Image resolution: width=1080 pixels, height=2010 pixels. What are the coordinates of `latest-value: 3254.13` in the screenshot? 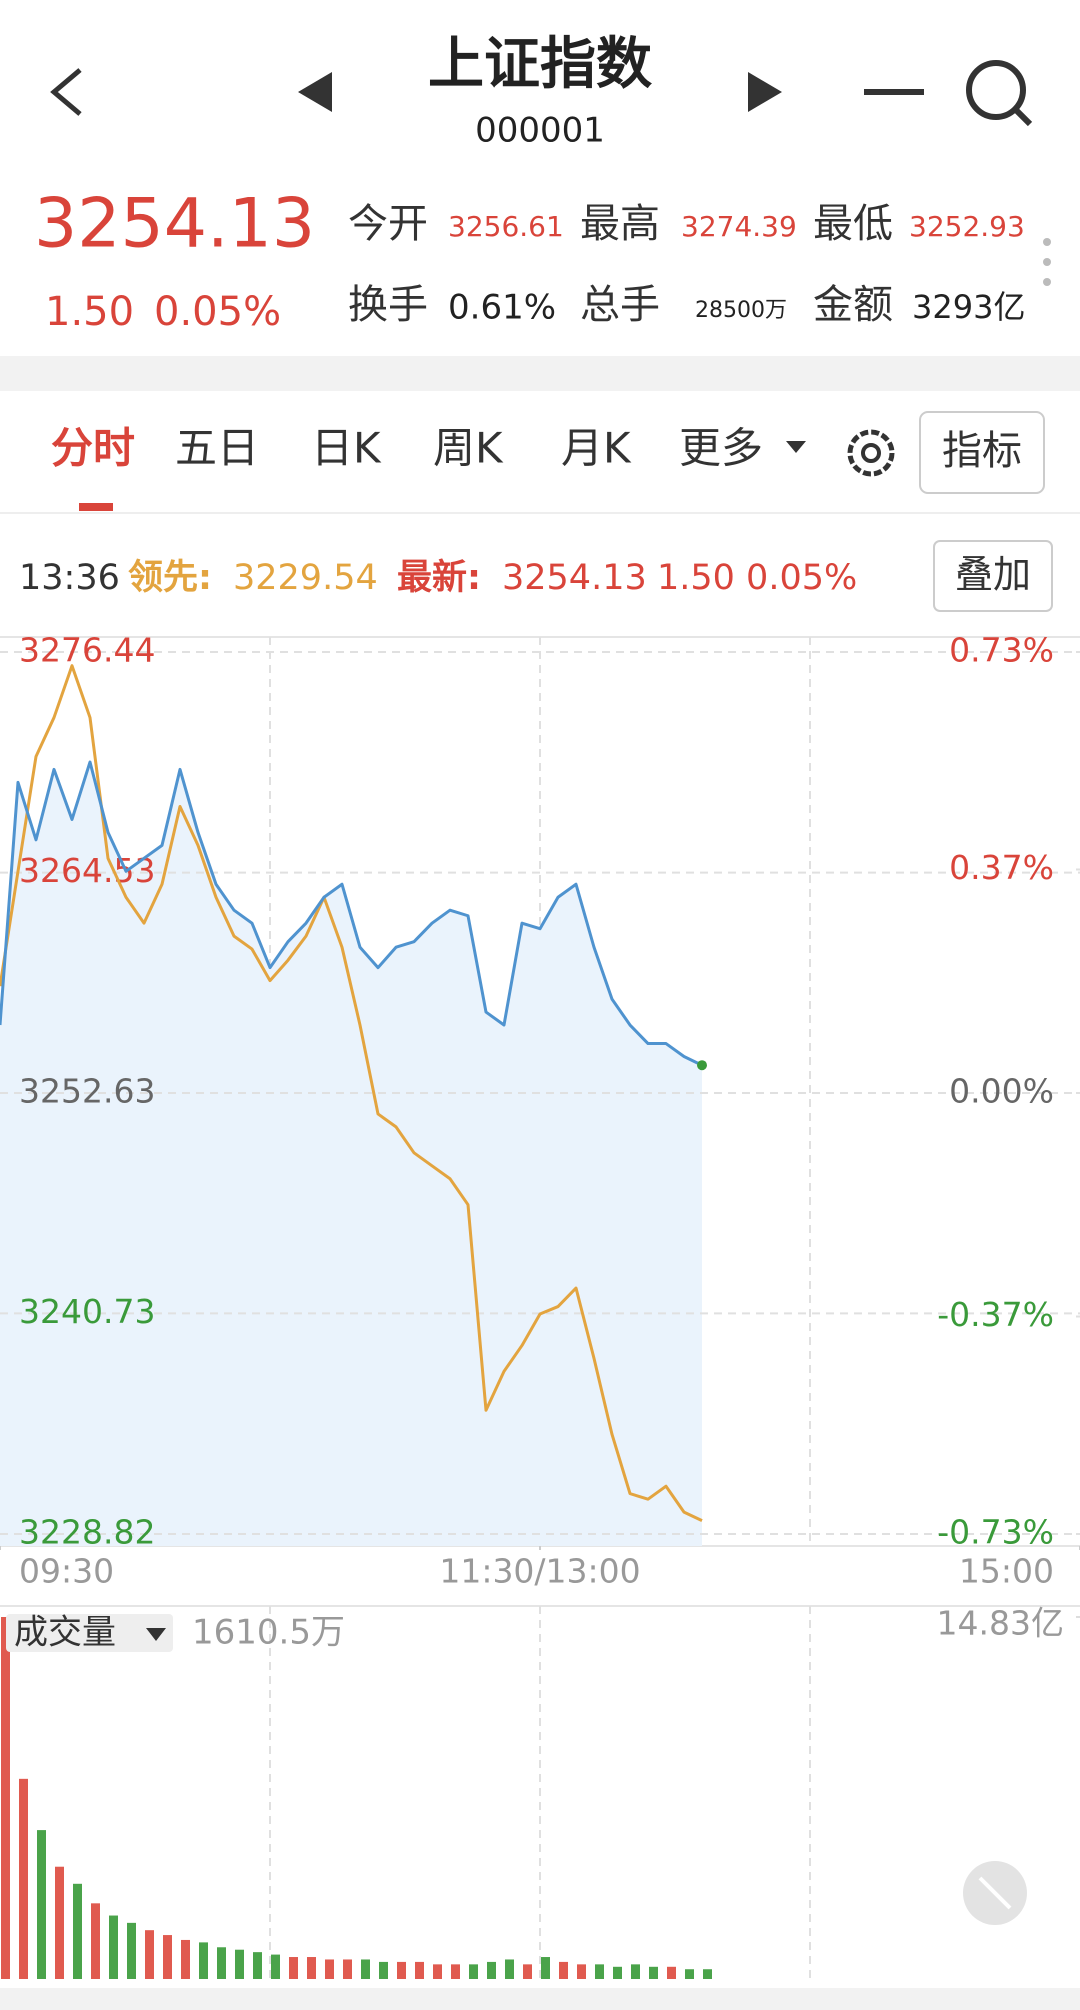 It's located at (574, 578).